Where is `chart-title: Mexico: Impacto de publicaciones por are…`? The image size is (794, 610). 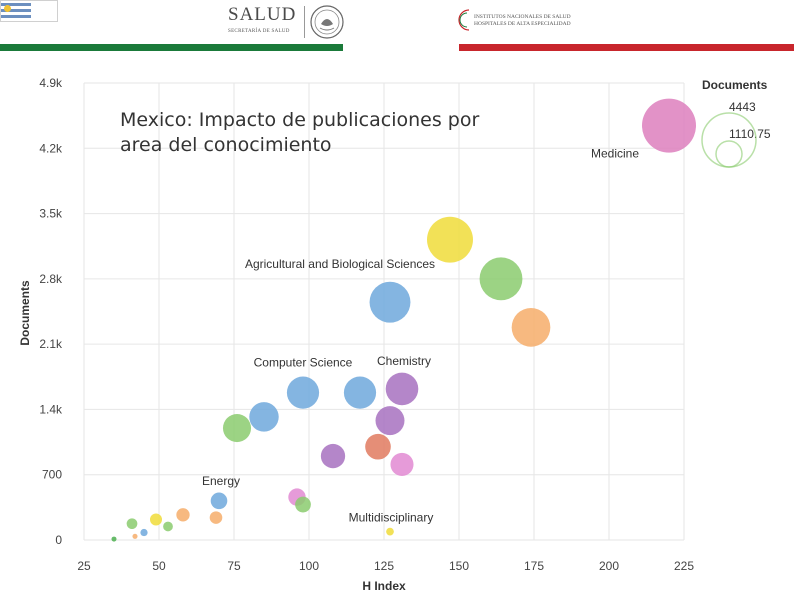
chart-title: Mexico: Impacto de publicaciones por are… is located at coordinates (300, 132).